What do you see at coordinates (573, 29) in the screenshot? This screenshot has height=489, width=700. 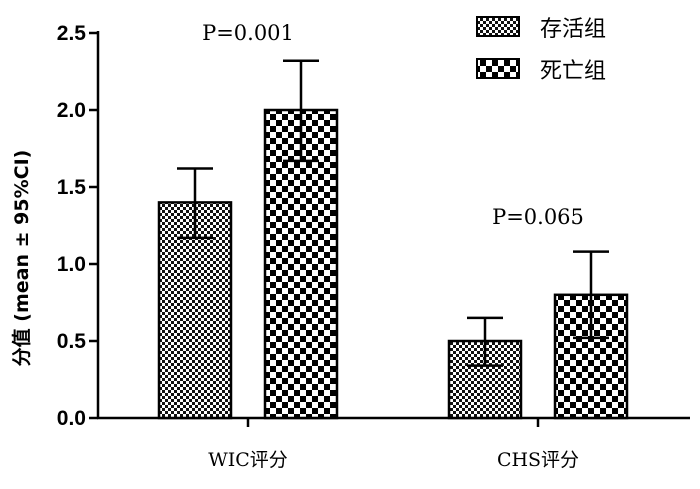 I see `legend-label: 存活组` at bounding box center [573, 29].